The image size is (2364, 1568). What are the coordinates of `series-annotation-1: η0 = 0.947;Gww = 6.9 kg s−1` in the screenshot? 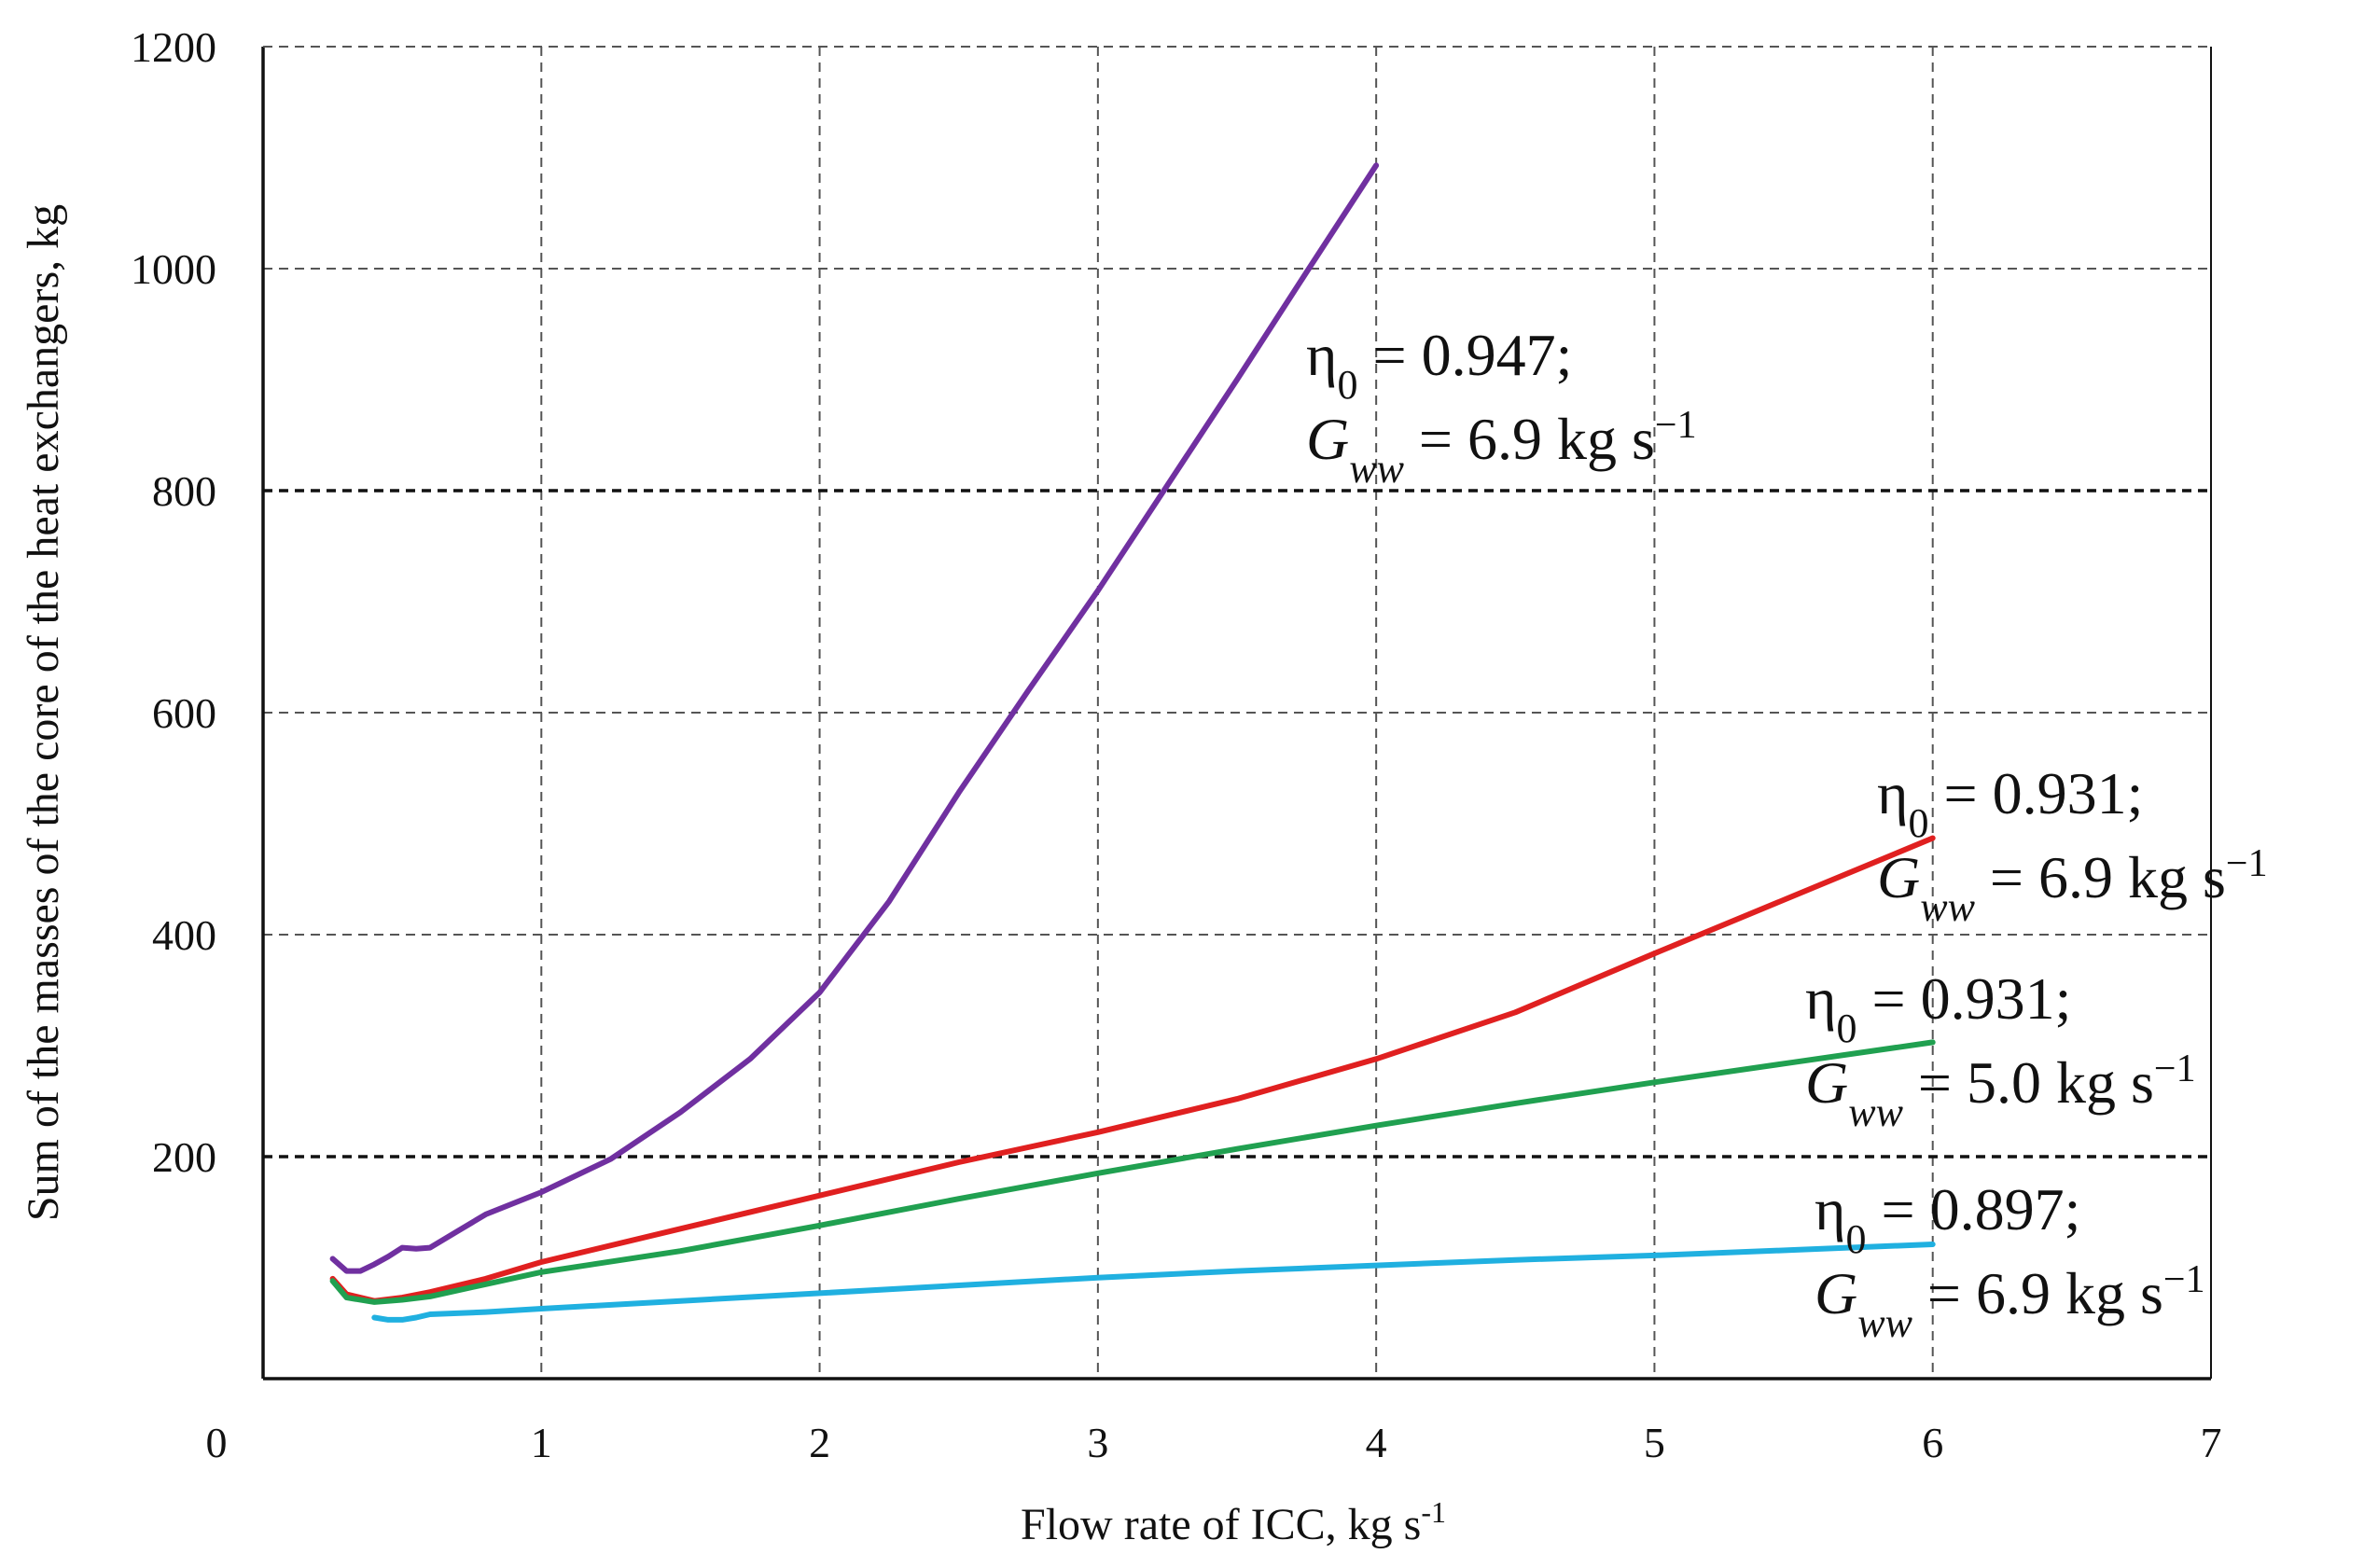 It's located at (1502, 407).